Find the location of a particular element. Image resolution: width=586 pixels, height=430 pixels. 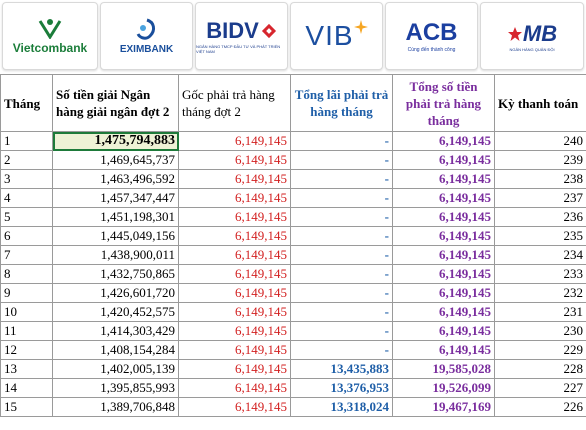

cell-term: 240 is located at coordinates (540, 141).